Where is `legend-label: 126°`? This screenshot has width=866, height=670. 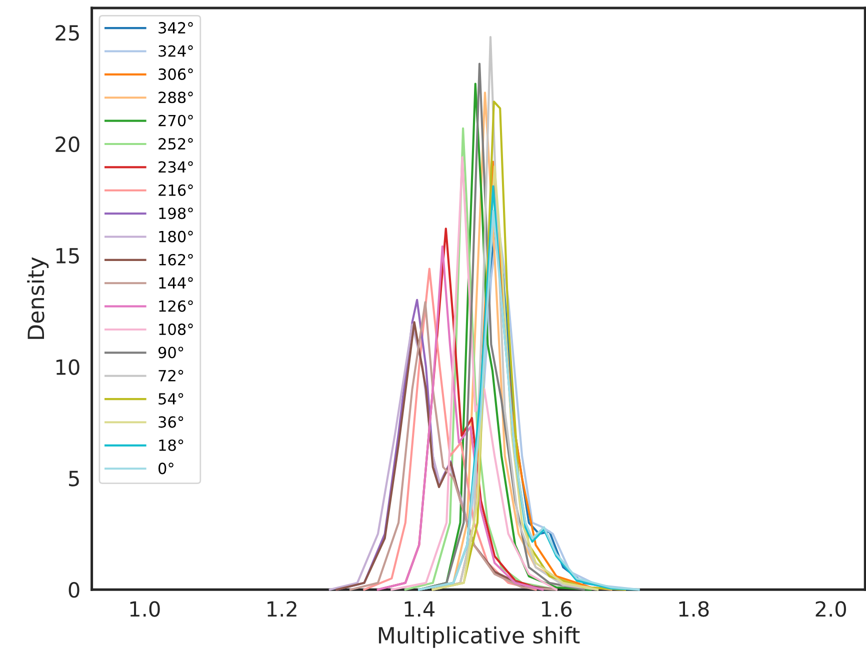
legend-label: 126° is located at coordinates (176, 306).